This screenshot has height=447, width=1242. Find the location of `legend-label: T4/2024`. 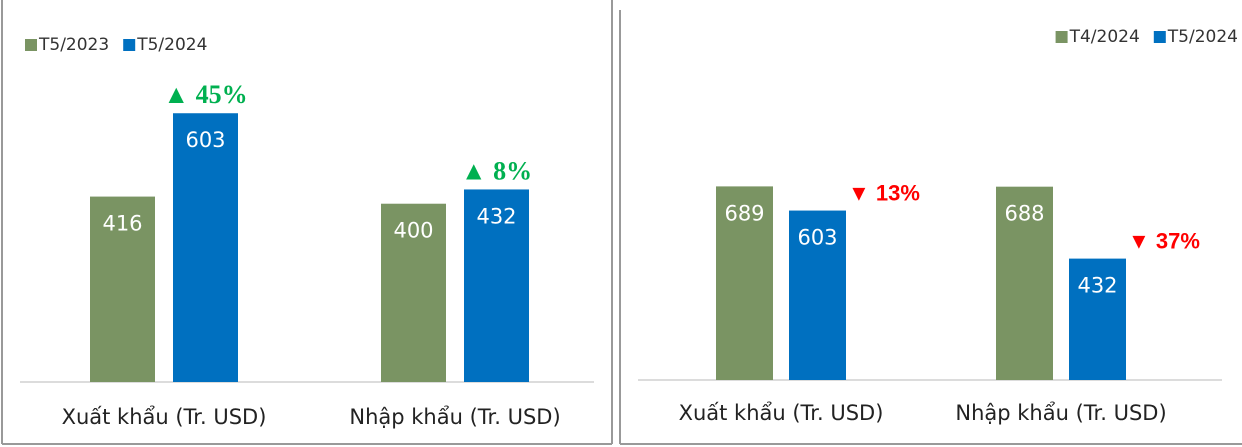

legend-label: T4/2024 is located at coordinates (1104, 37).